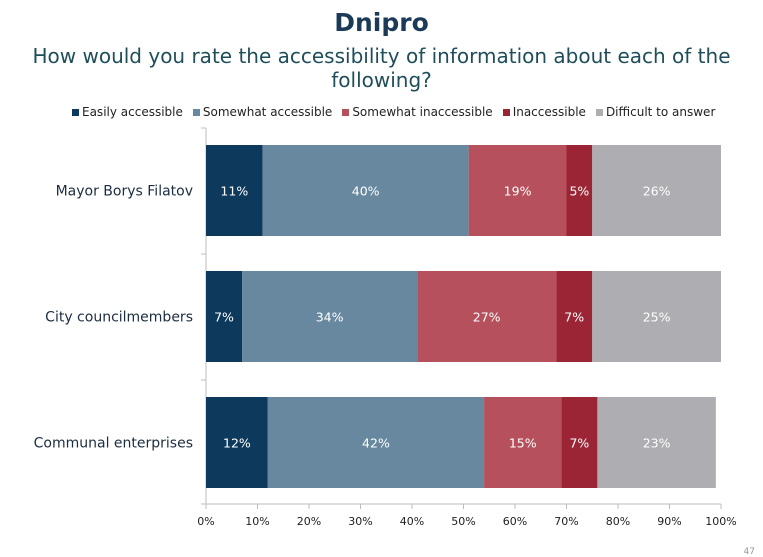 This screenshot has width=763, height=557. What do you see at coordinates (669, 521) in the screenshot?
I see `x-tick-label: 90%` at bounding box center [669, 521].